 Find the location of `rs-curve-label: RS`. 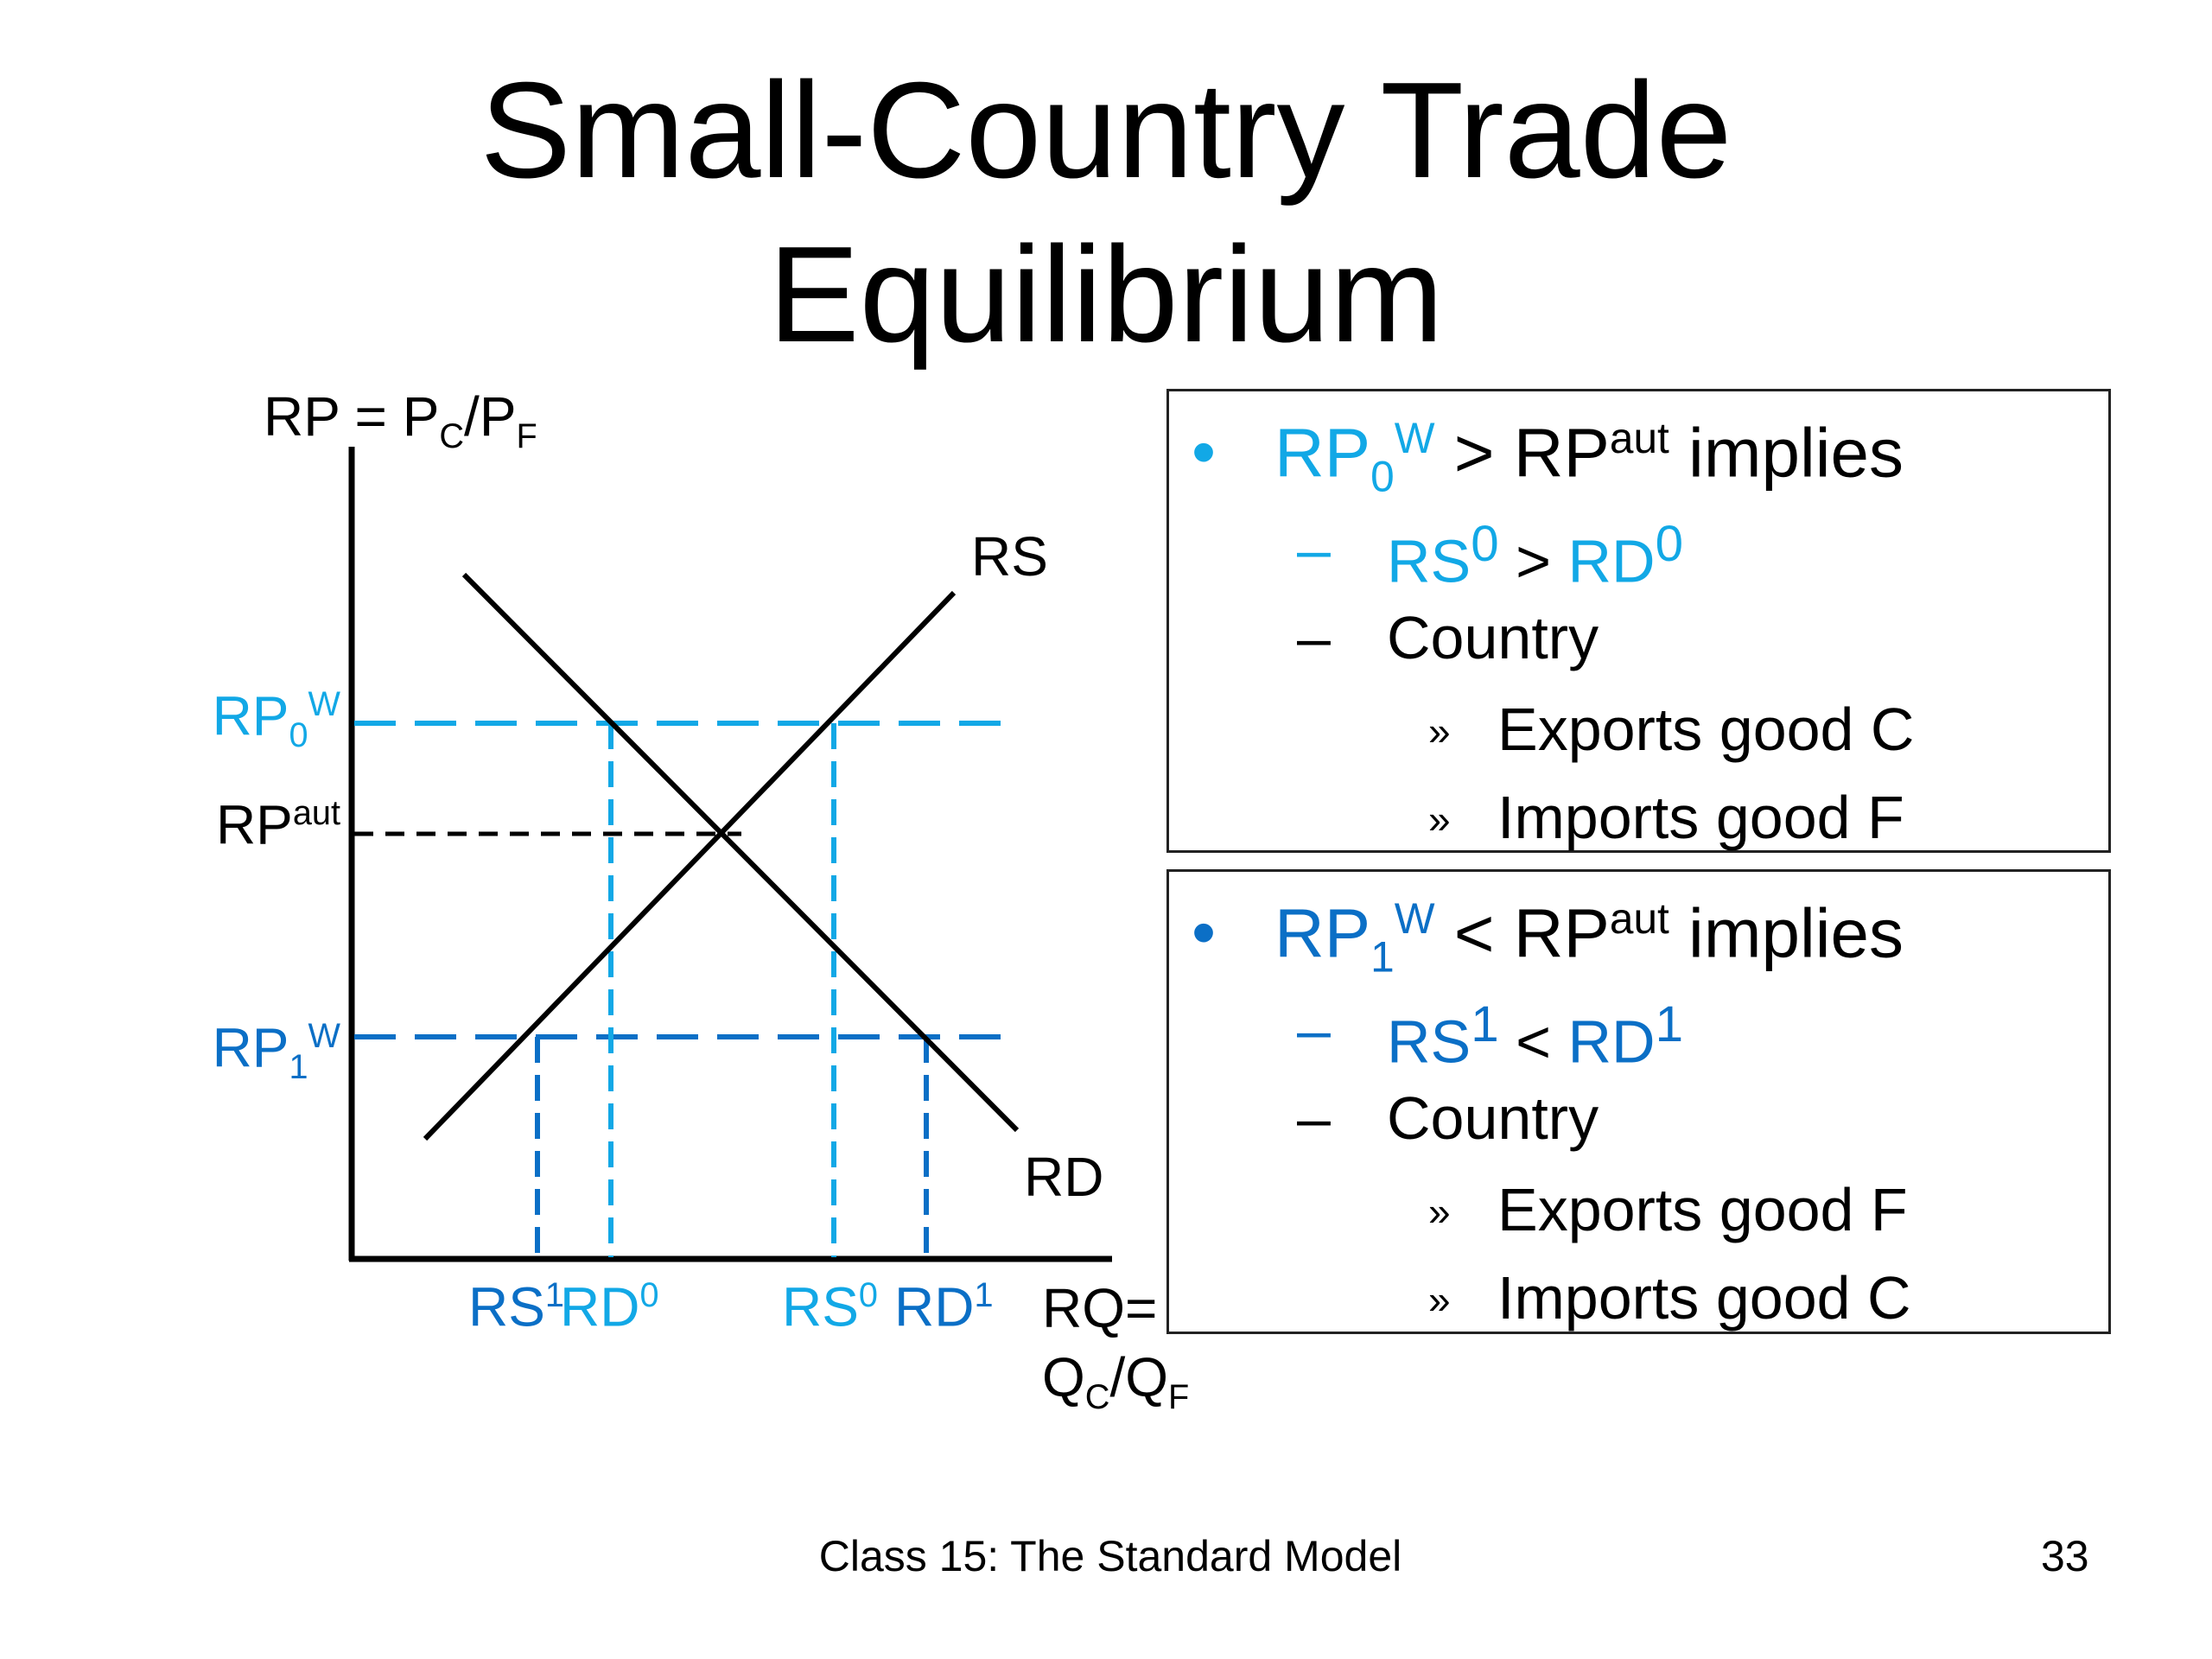

rs-curve-label: RS is located at coordinates (1009, 556).